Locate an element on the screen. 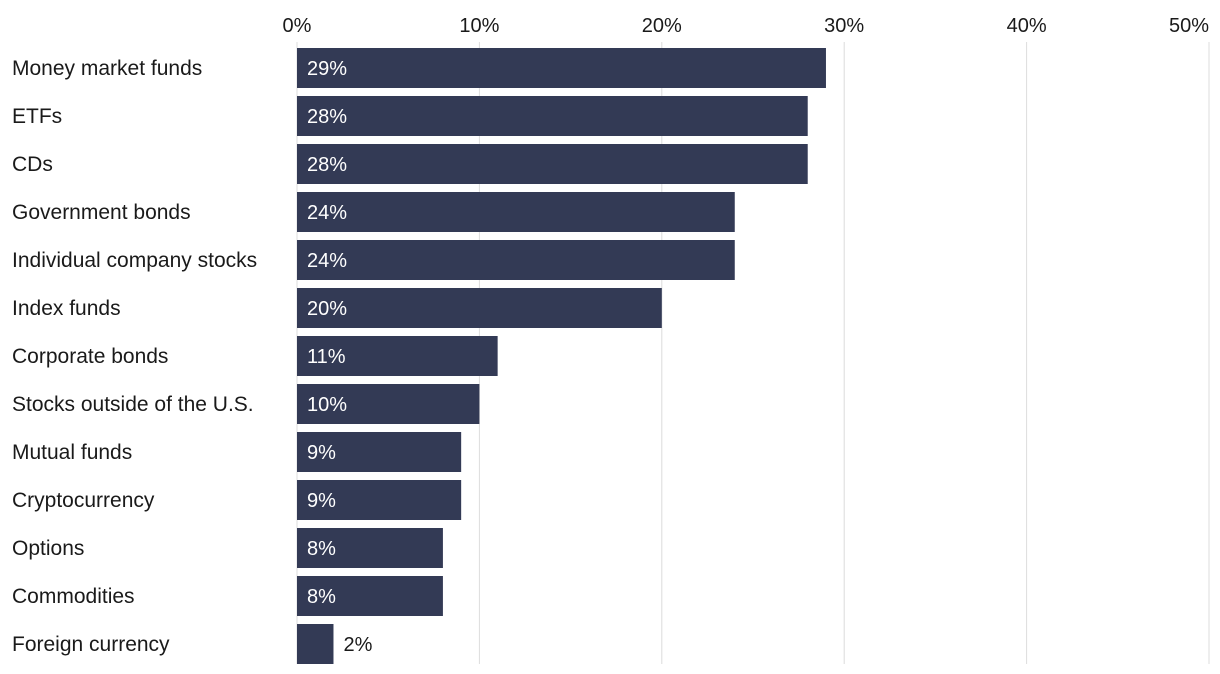  x-tick-label: 0% is located at coordinates (297, 26).